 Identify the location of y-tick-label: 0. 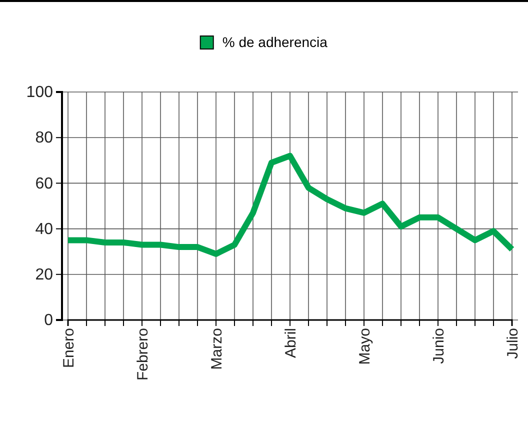
(49, 321).